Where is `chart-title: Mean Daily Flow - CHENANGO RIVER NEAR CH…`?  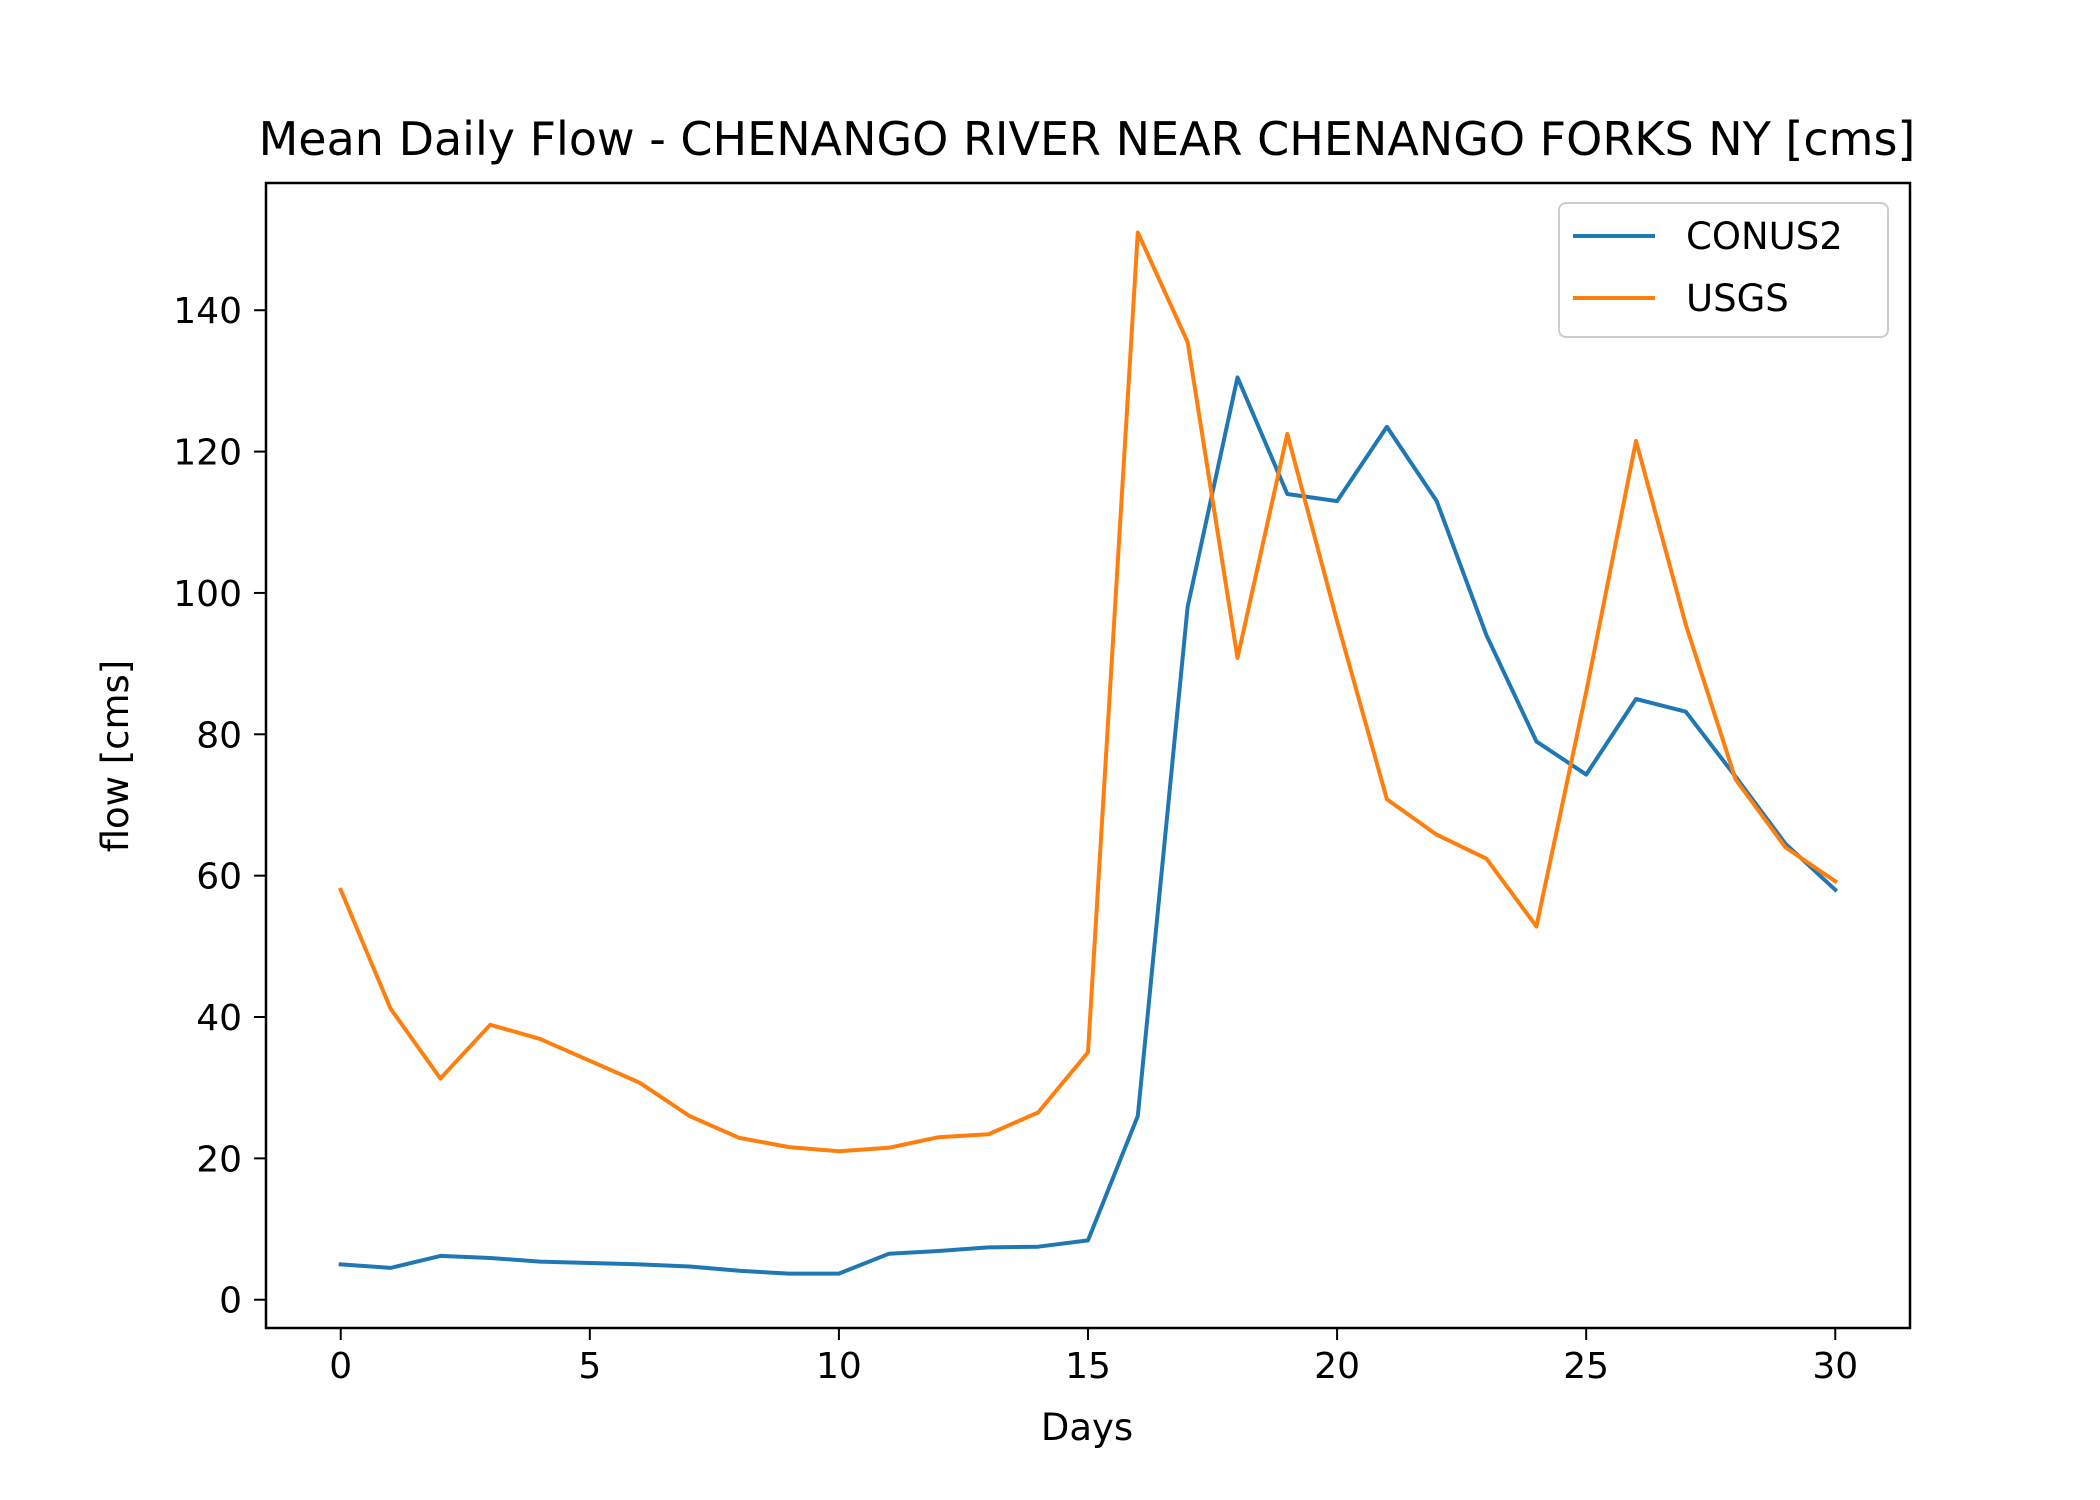
chart-title: Mean Daily Flow - CHENANGO RIVER NEAR CH… is located at coordinates (1087, 139).